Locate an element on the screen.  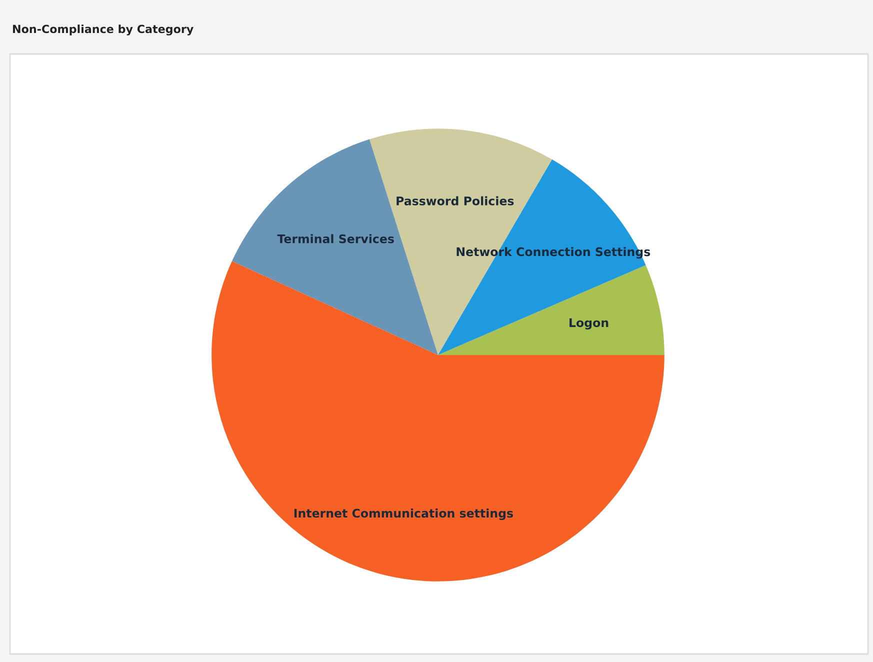
text: Non-Compliance by Category is located at coordinates (103, 30).